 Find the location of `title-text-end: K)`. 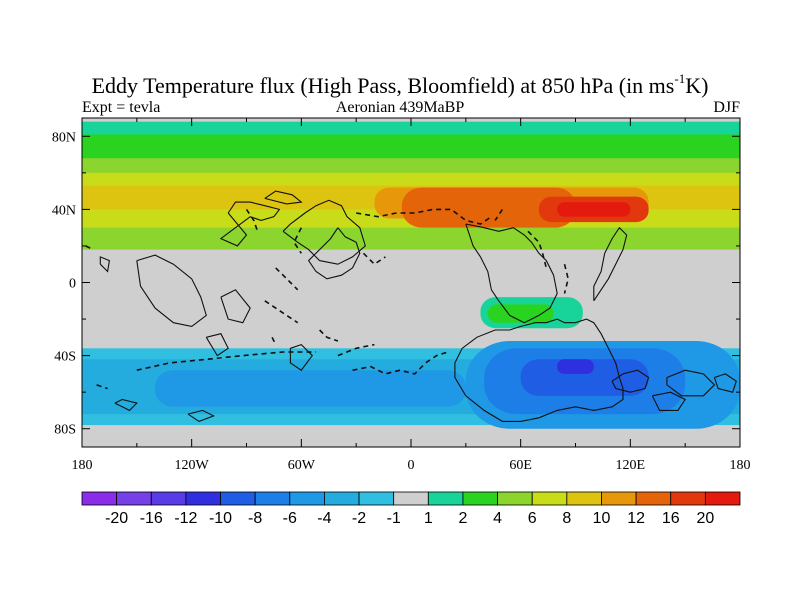

title-text-end: K) is located at coordinates (697, 85).